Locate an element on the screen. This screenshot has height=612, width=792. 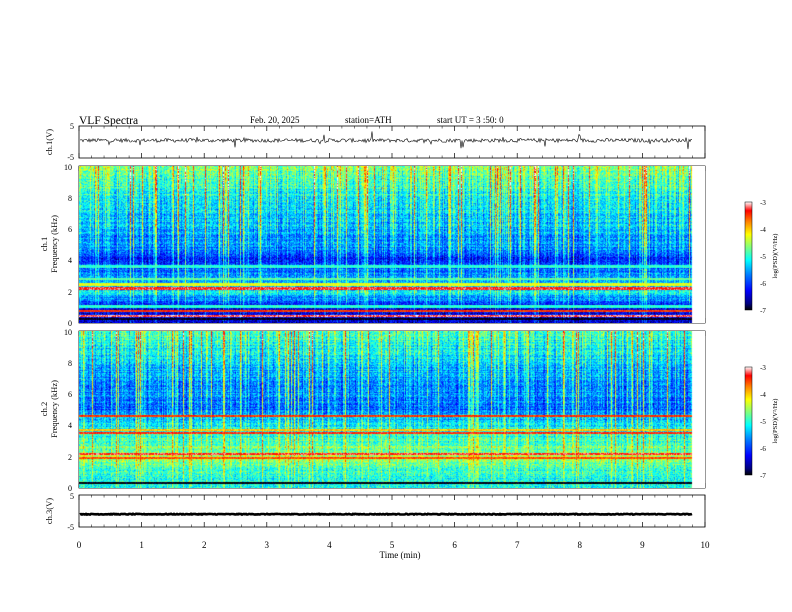
ch2-colorbar-label: log(PSD)(V²/Hz) is located at coordinates (775, 421).